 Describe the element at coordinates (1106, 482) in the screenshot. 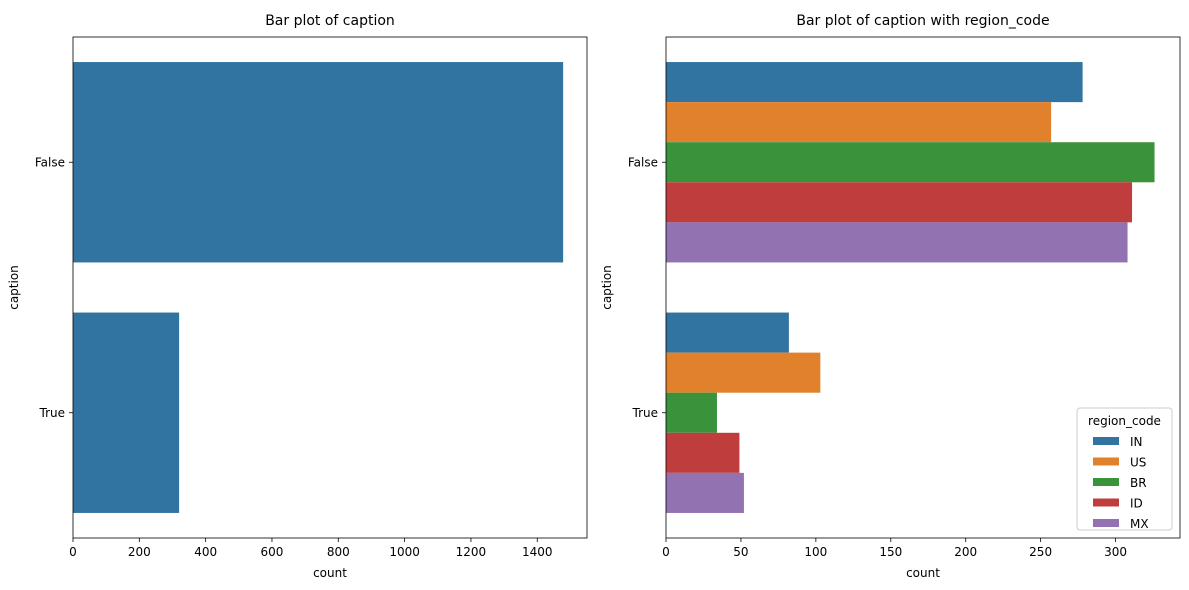

I see `legend-swatch-br` at that location.